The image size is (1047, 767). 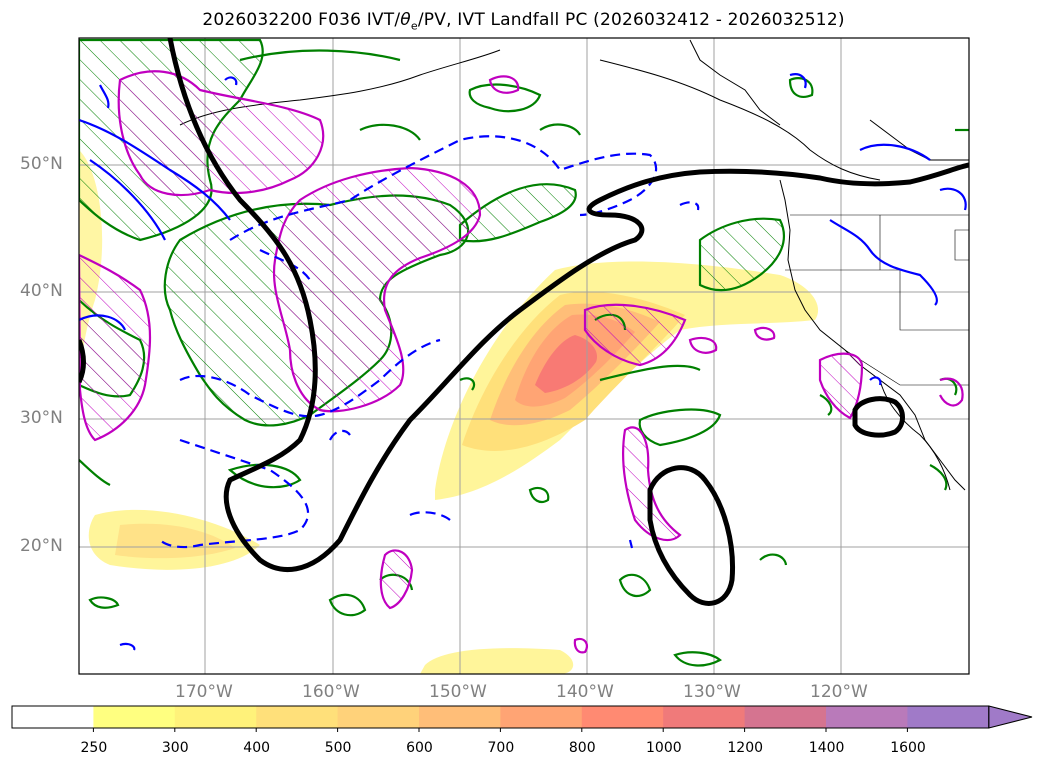 I want to click on lat-label-30n: 30°N, so click(x=41, y=418).